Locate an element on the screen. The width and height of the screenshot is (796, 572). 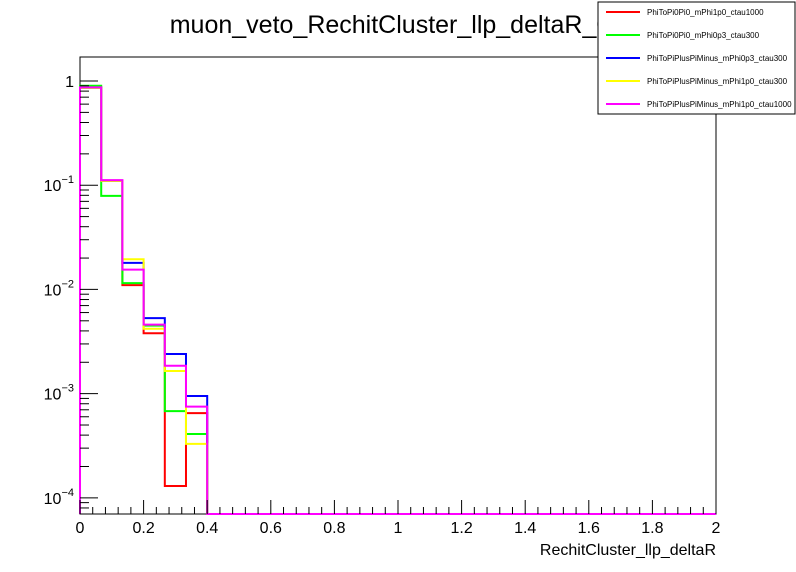
y-tick-exponent: −4 is located at coordinates (67, 493).